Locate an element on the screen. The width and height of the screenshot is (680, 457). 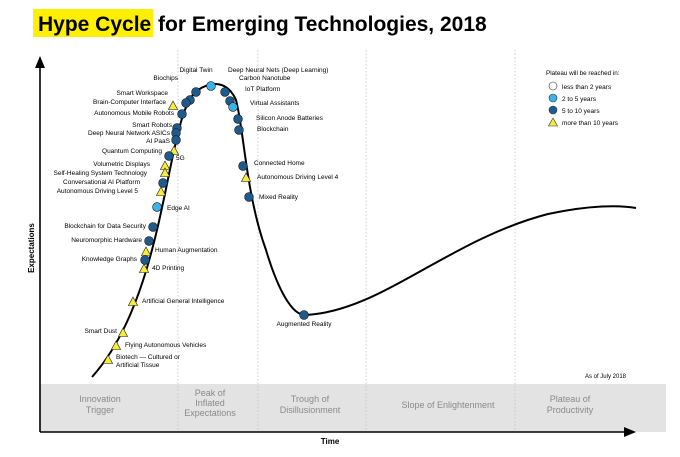
label-smart-workspace: Smart Workspace is located at coordinates (142, 93).